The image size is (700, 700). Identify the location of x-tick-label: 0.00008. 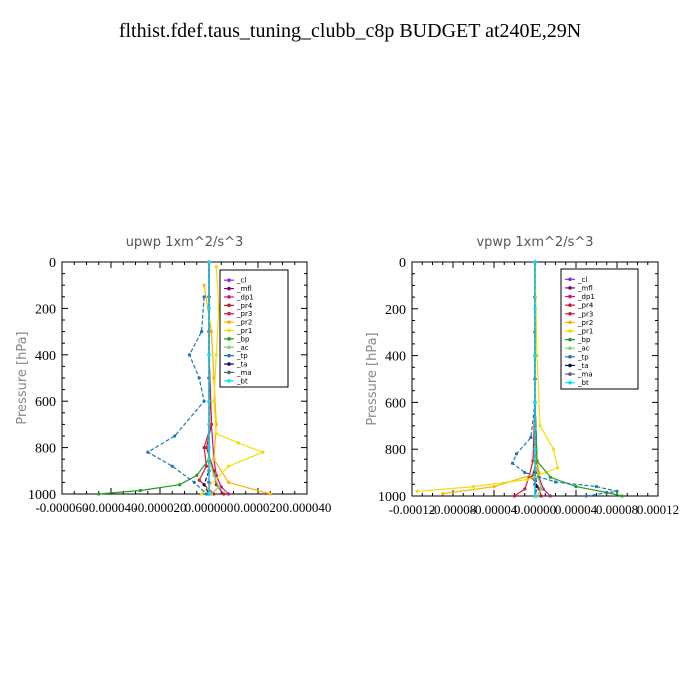
(617, 509).